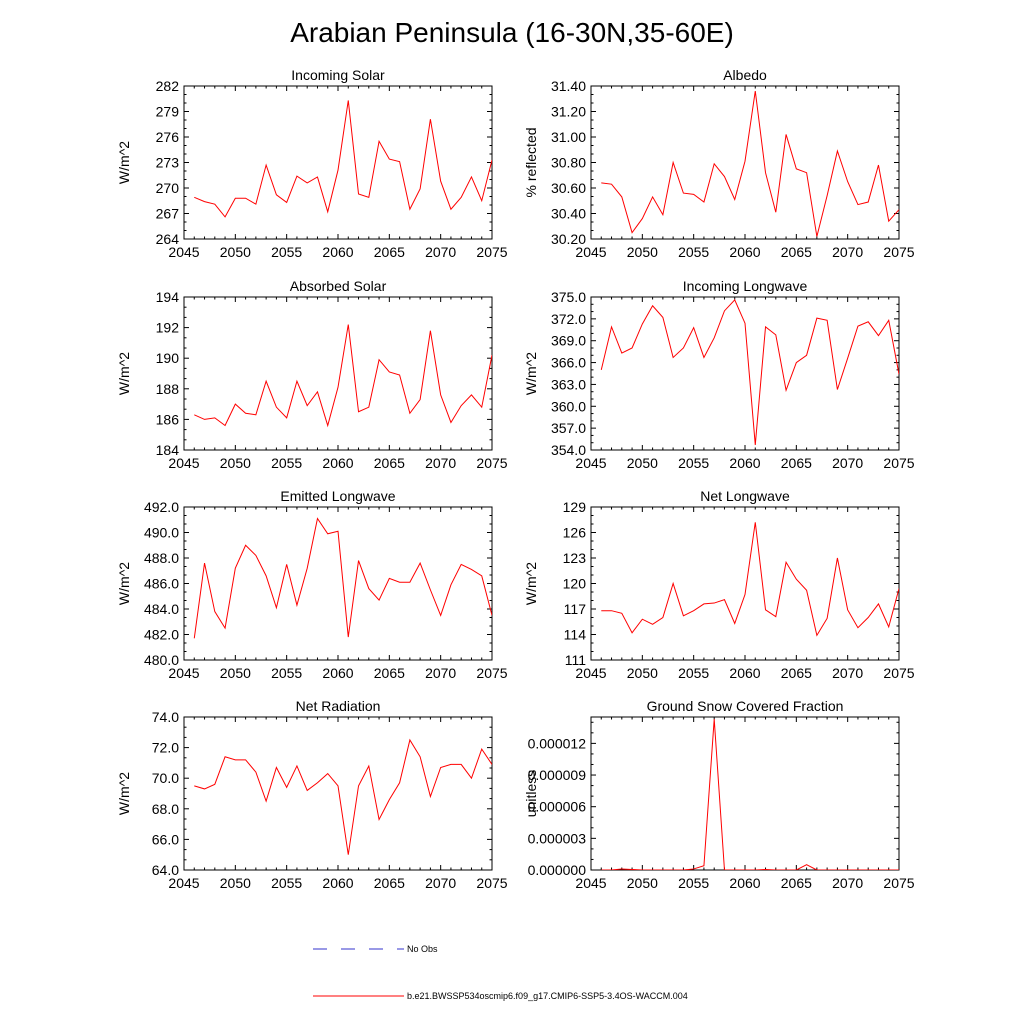 Image resolution: width=1024 pixels, height=1024 pixels. Describe the element at coordinates (745, 286) in the screenshot. I see `chart-title: Incoming Longwave` at that location.